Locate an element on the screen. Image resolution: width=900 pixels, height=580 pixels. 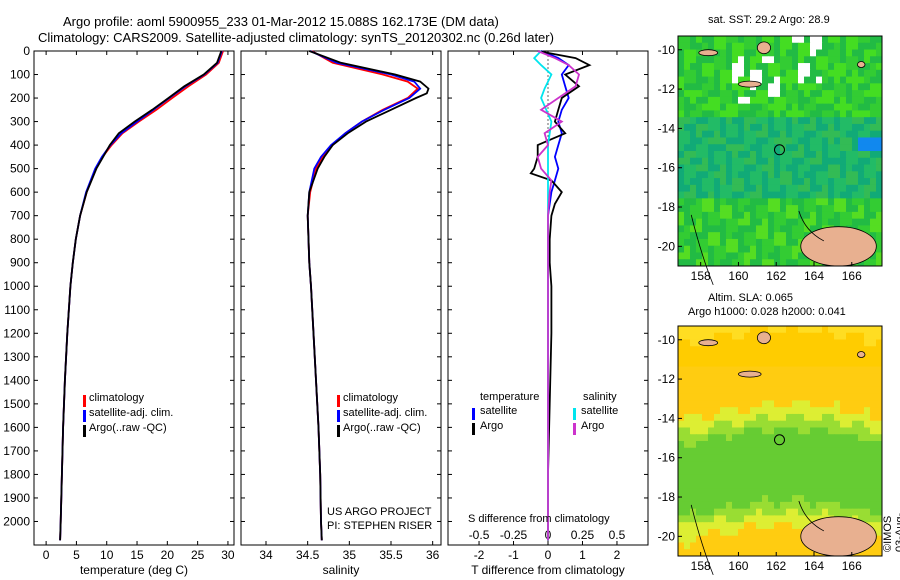
legend-climatology: climatology is located at coordinates (117, 398).